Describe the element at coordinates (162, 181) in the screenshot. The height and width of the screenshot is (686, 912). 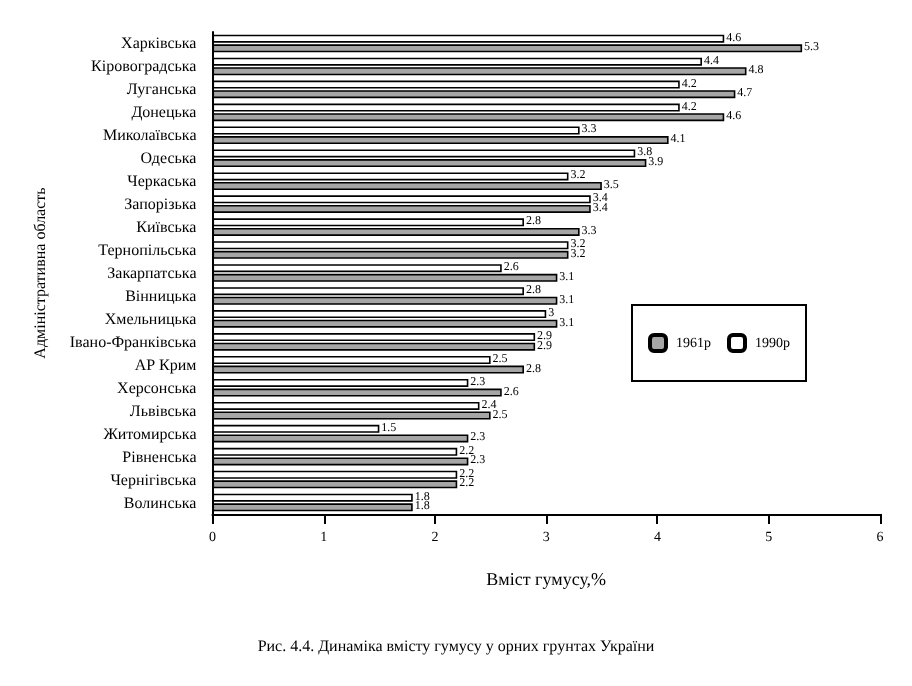
I see `y-tick-label: Черкаська` at that location.